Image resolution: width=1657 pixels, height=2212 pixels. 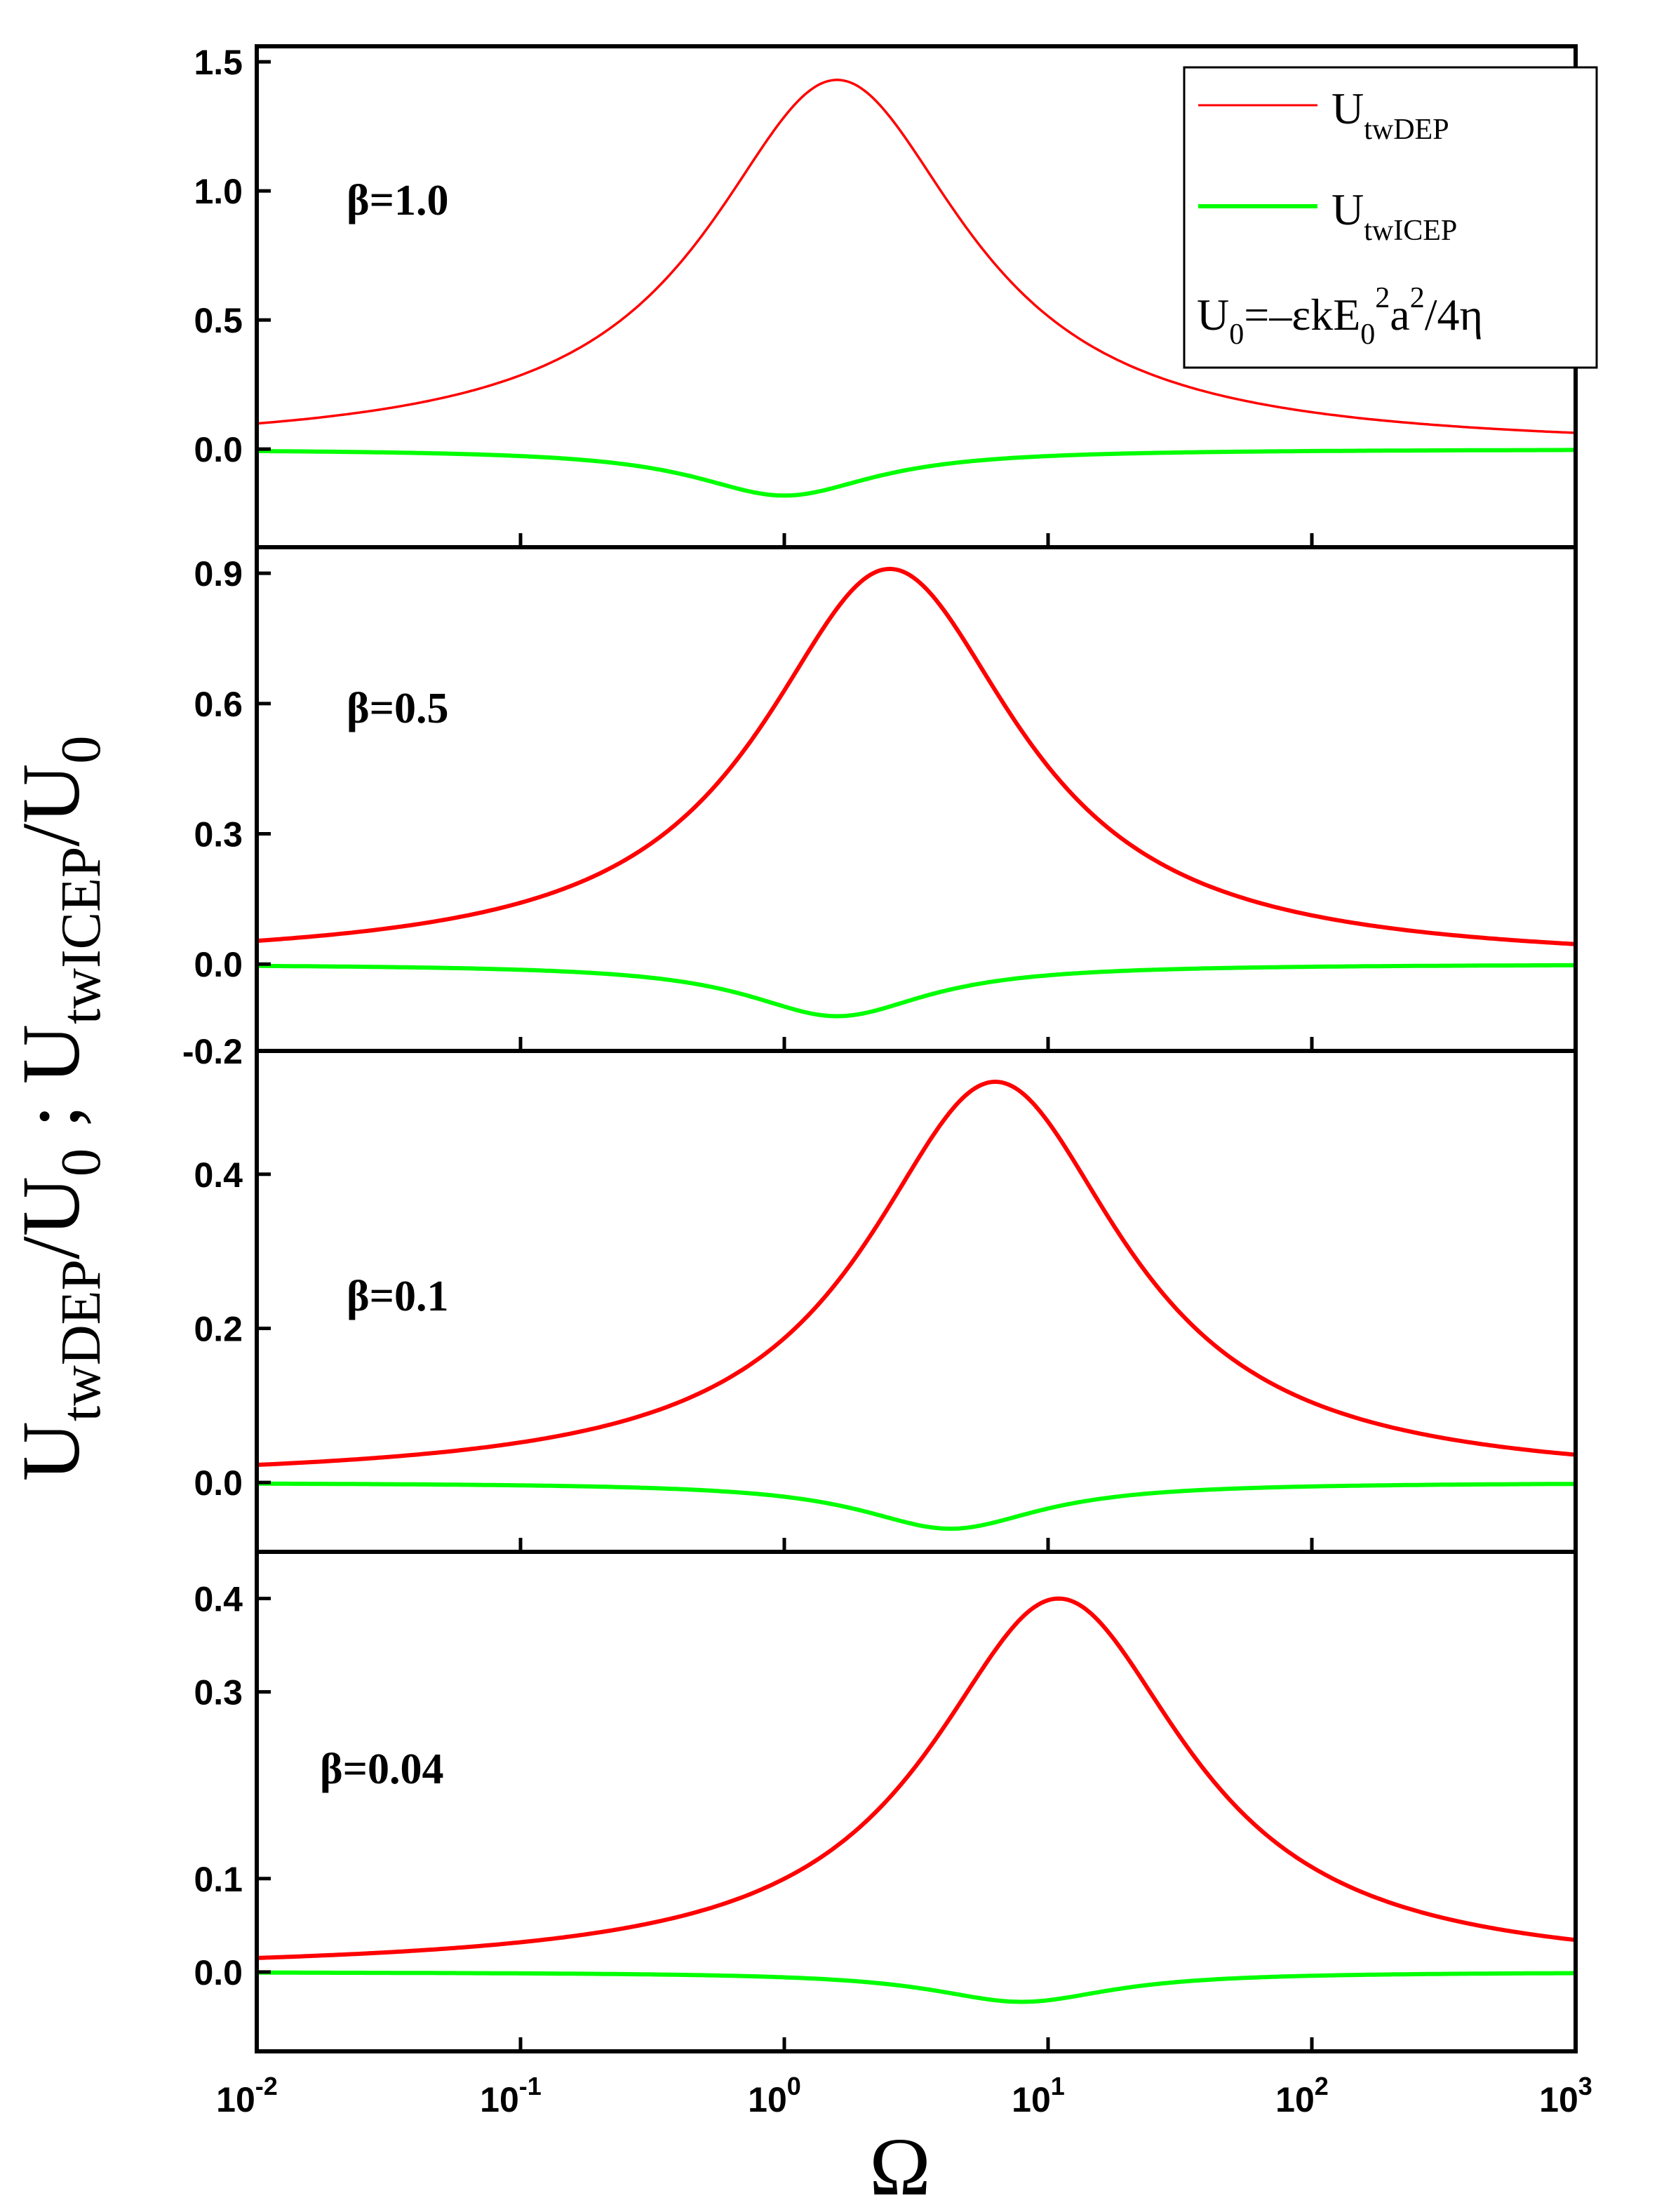 I want to click on x-tick-label: 10³, so click(x=1566, y=2095).